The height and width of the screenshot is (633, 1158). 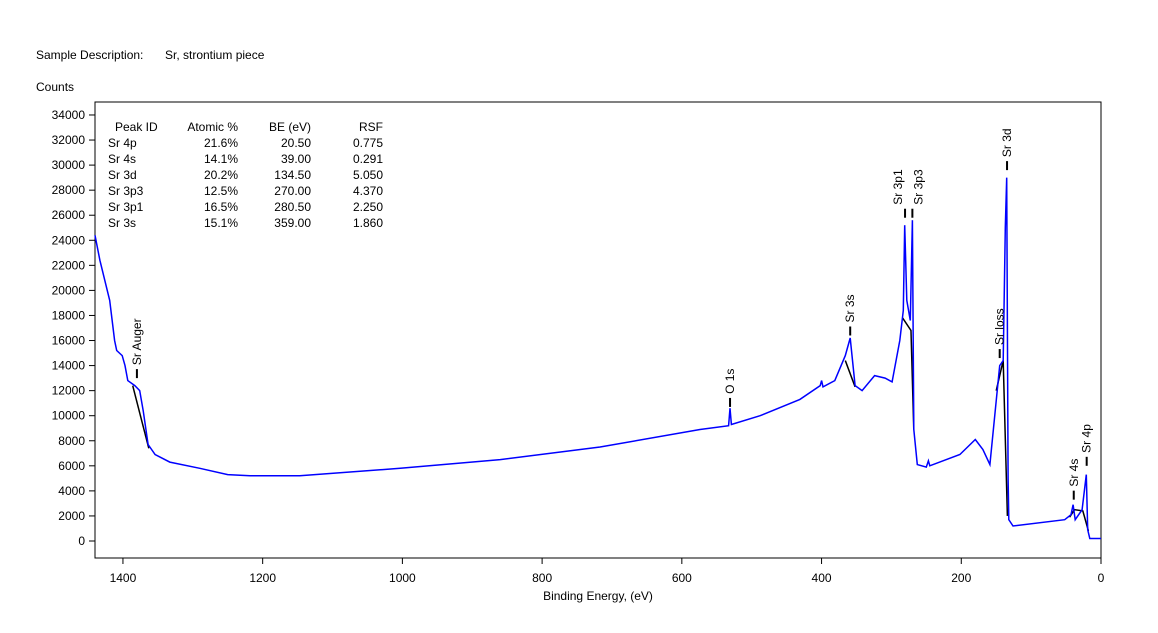 What do you see at coordinates (1000, 326) in the screenshot?
I see `peak-label: Sr loss` at bounding box center [1000, 326].